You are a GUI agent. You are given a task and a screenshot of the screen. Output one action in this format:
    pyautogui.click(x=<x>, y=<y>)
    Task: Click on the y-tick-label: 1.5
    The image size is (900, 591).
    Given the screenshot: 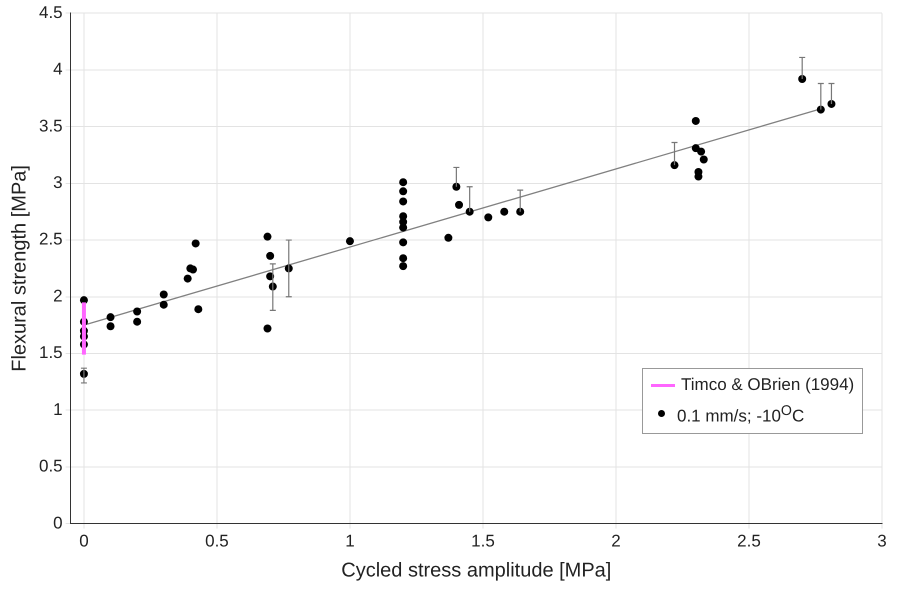 What is the action you would take?
    pyautogui.click(x=50, y=352)
    